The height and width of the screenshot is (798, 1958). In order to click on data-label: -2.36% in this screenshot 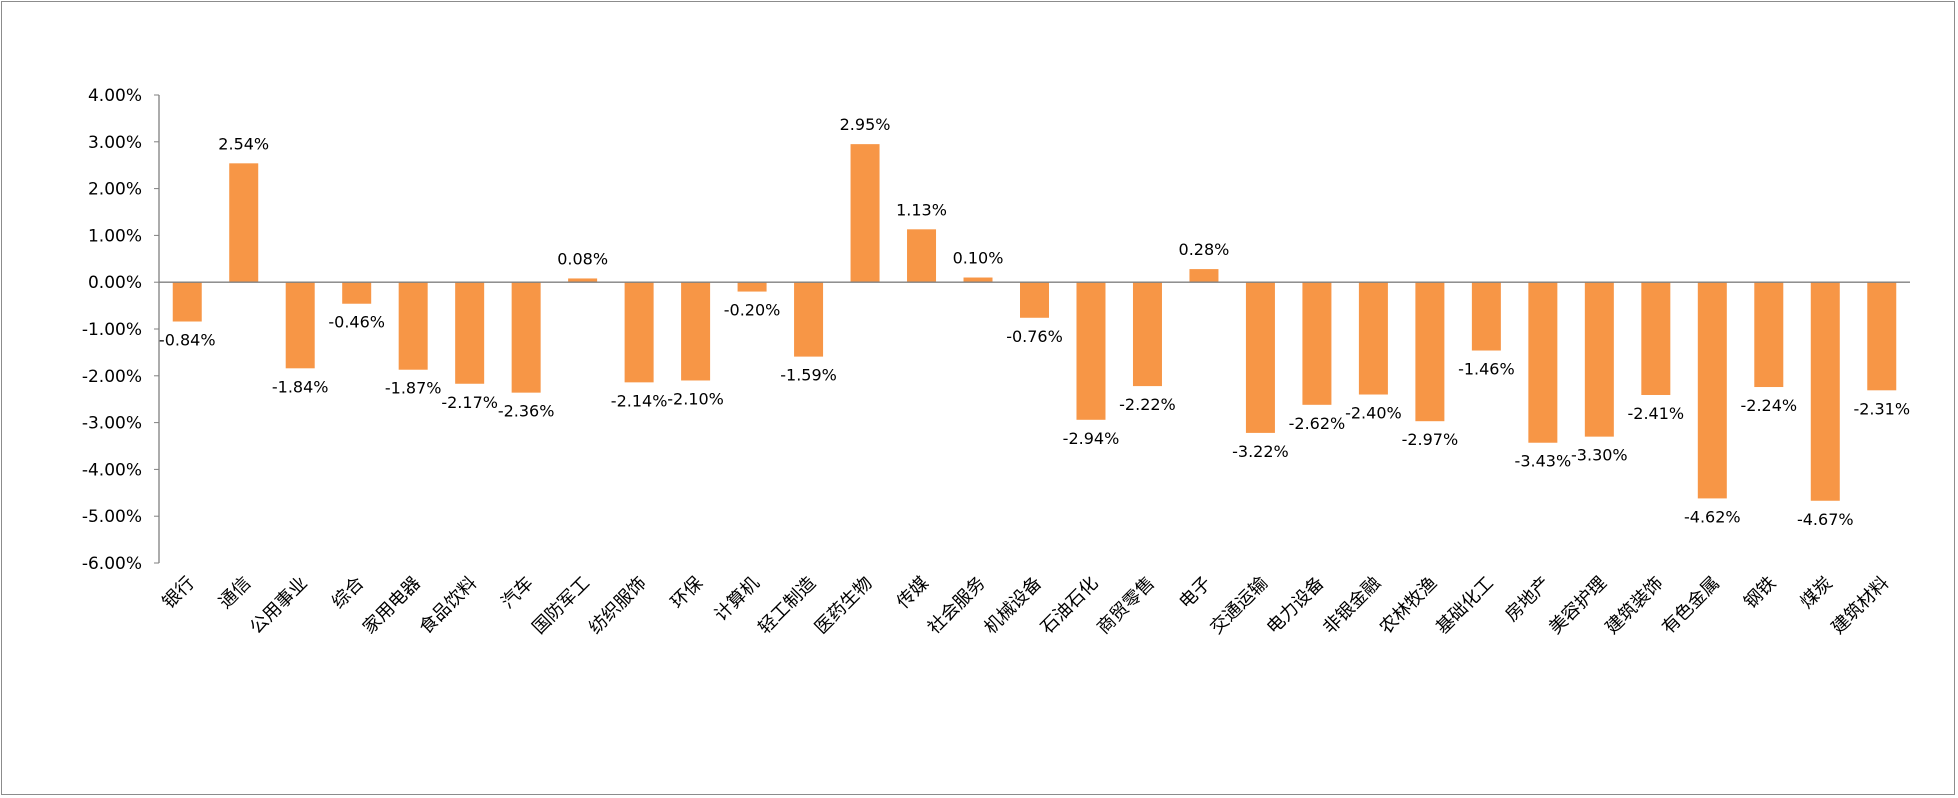, I will do `click(526, 411)`.